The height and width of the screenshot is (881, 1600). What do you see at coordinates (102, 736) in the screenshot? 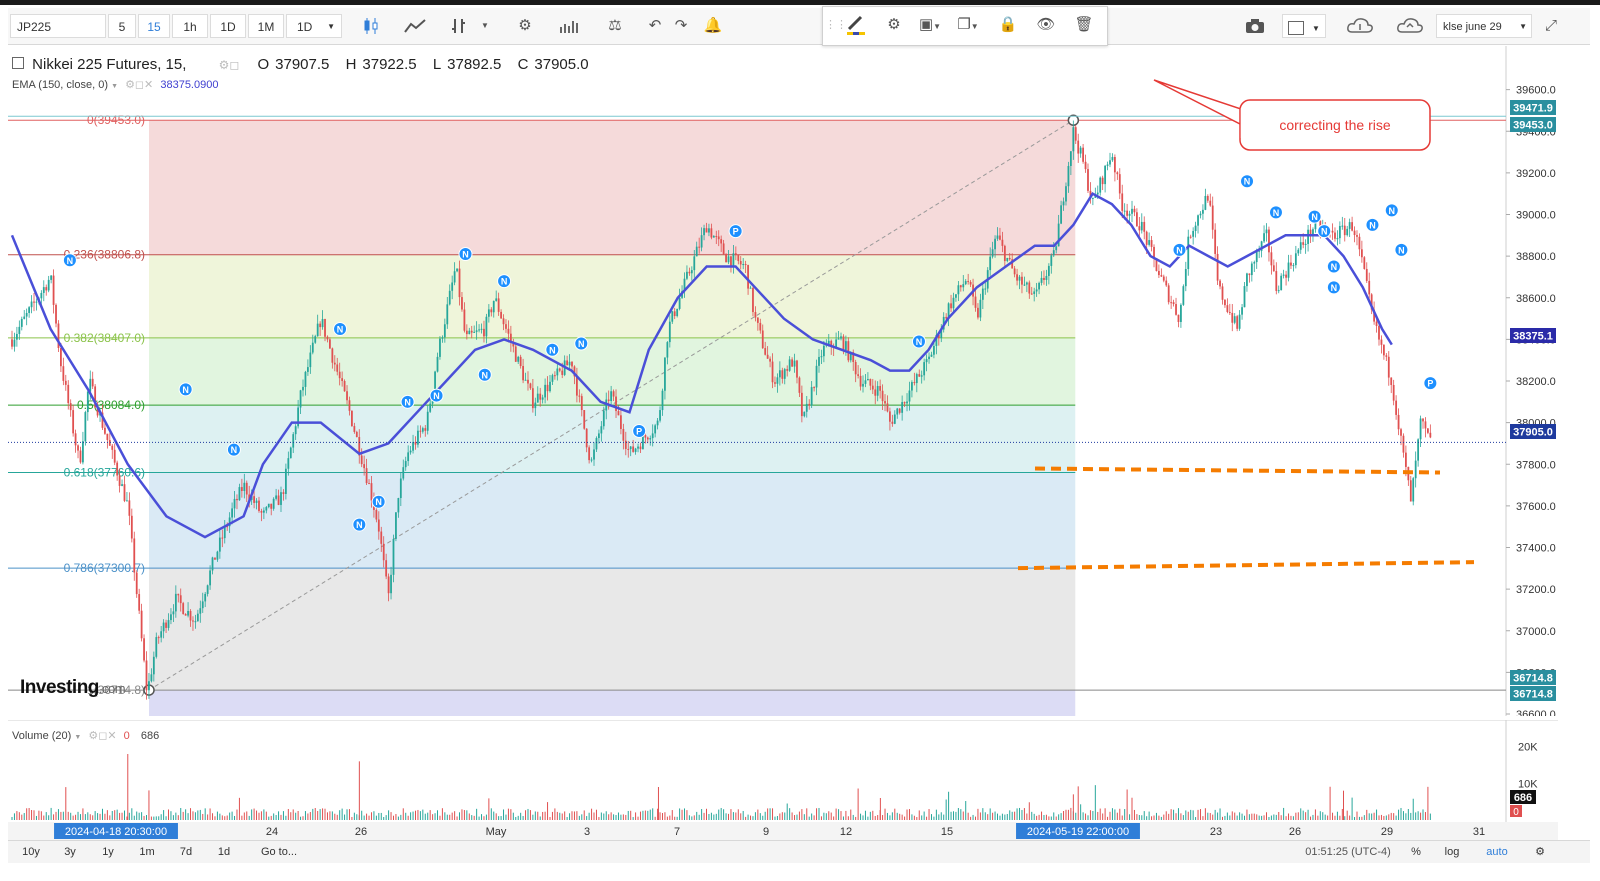
I see `volume-settings-icon: ⚙◻✕` at bounding box center [102, 736].